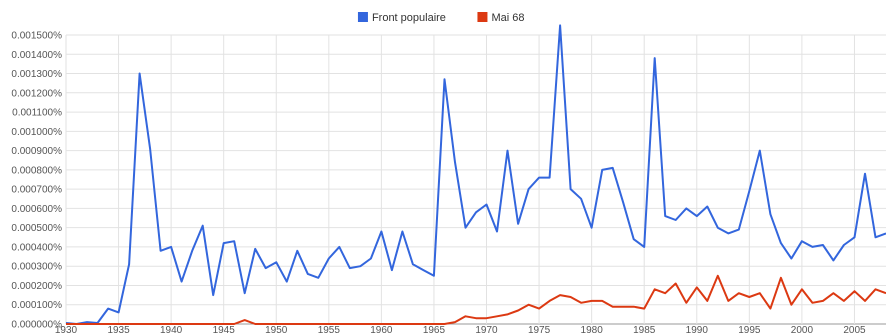 This screenshot has height=334, width=886. Describe the element at coordinates (36, 267) in the screenshot. I see `y-tick-label: 0.000300%` at that location.